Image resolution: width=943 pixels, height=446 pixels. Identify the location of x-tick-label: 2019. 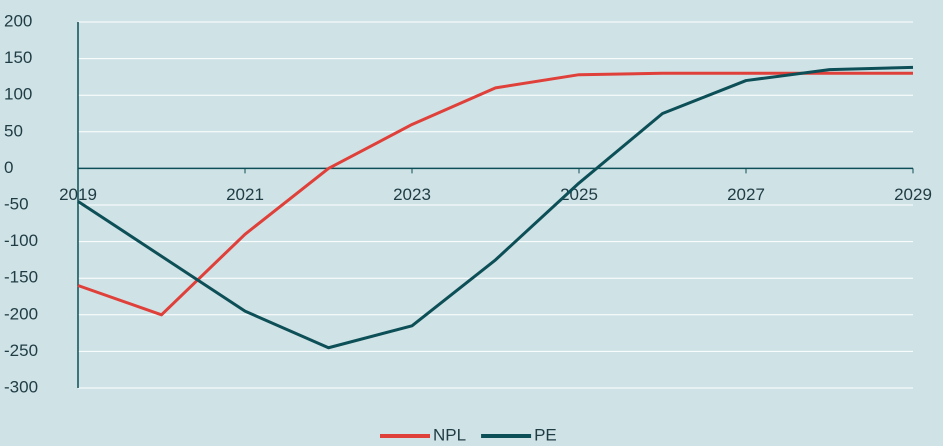
(78, 194).